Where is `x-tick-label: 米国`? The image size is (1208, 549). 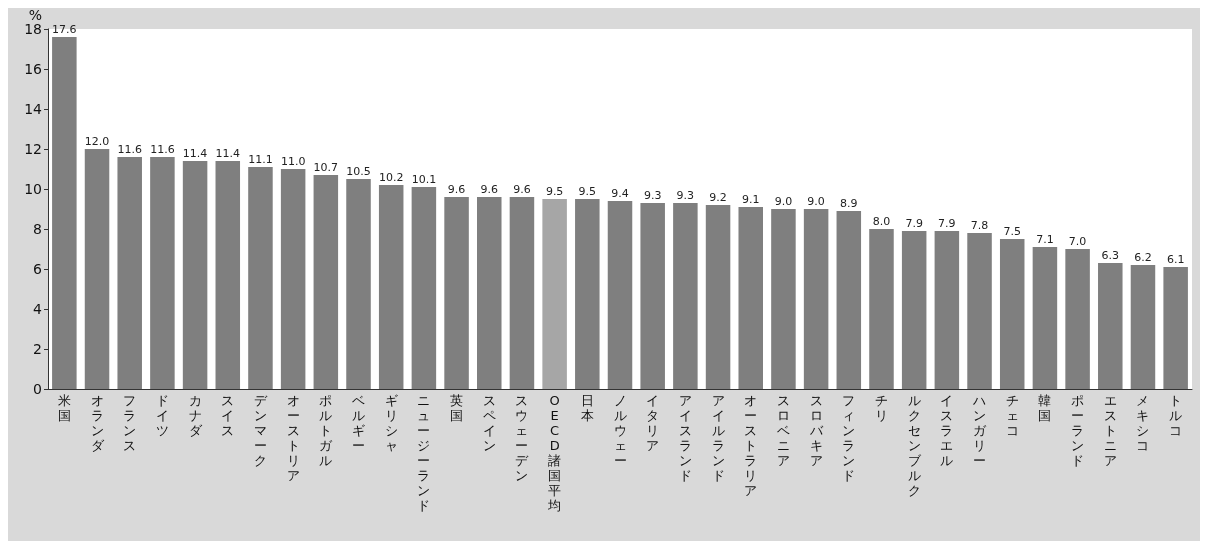 x-tick-label: 米国 is located at coordinates (64, 408).